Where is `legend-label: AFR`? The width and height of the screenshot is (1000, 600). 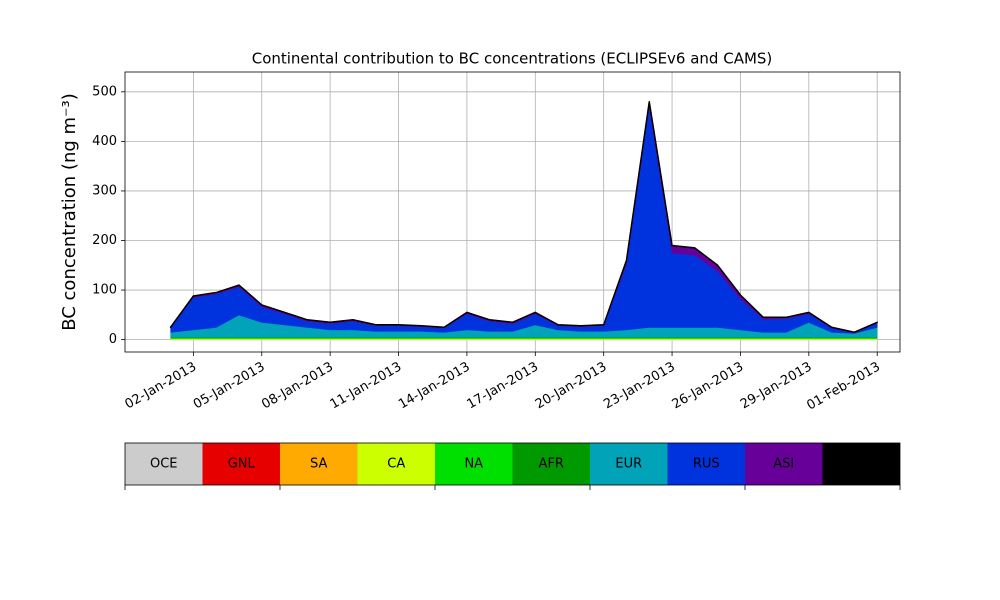
legend-label: AFR is located at coordinates (551, 464).